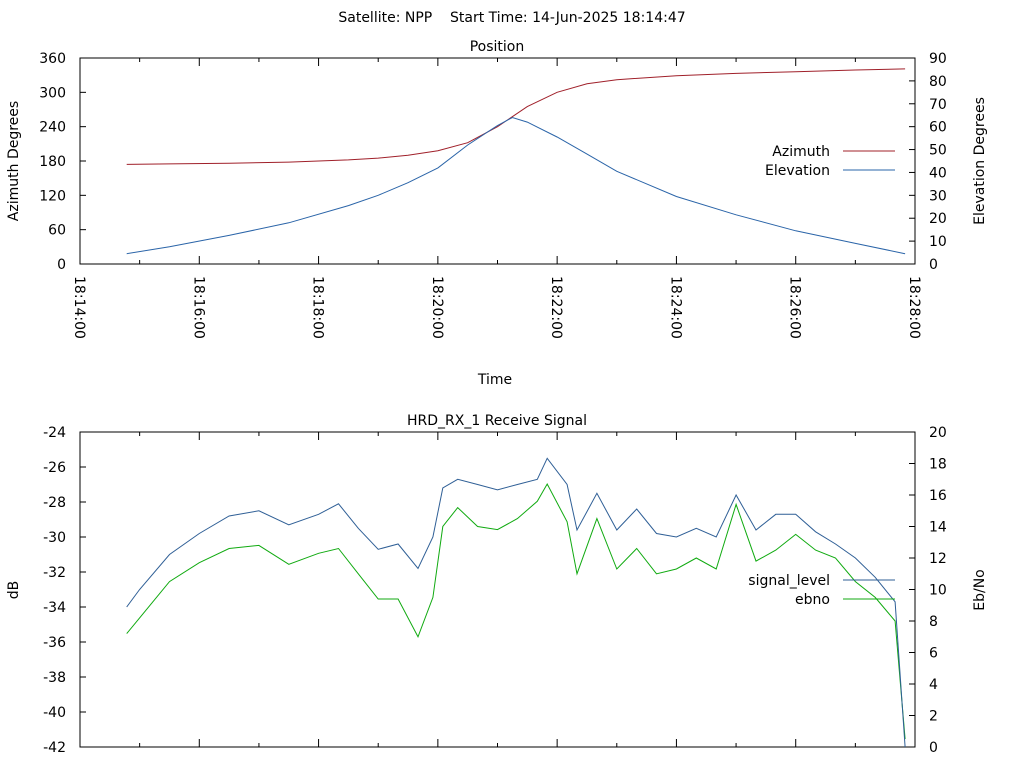  What do you see at coordinates (801, 152) in the screenshot?
I see `legend-label-azimuth: Azimuth` at bounding box center [801, 152].